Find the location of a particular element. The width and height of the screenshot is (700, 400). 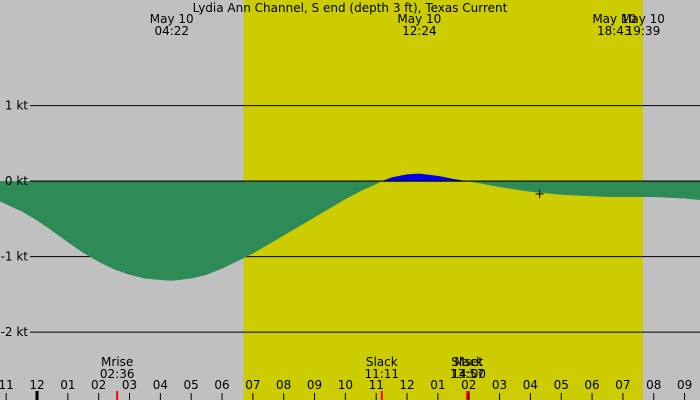

event-time: 11:11 is located at coordinates (381, 374).